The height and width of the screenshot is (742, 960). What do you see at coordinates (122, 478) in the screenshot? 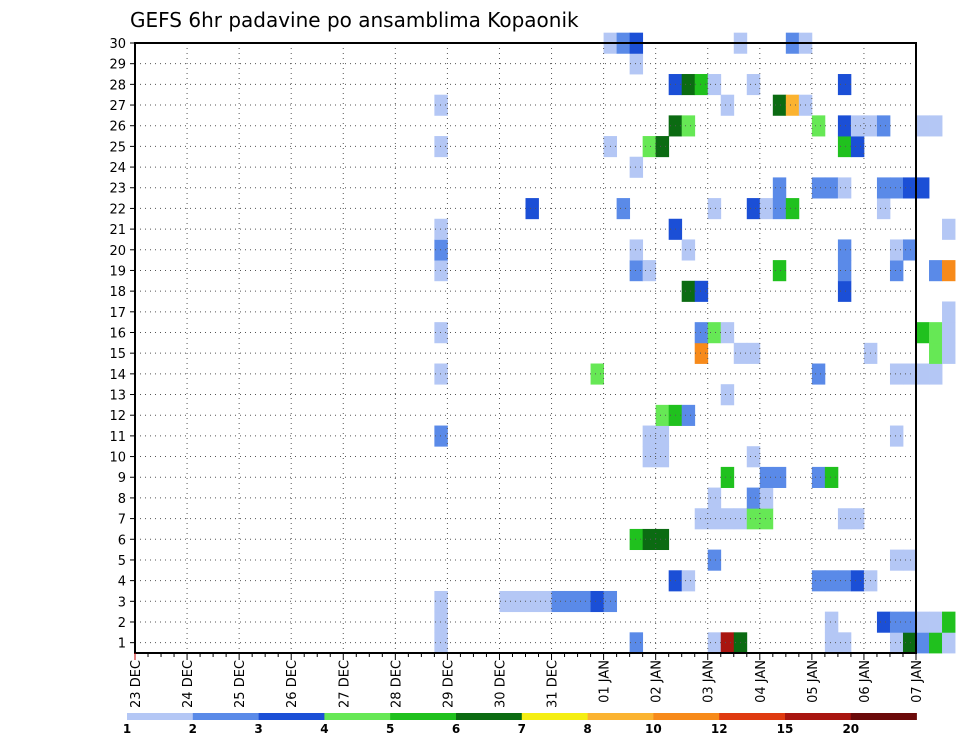
I see `y-tick-label: 9` at bounding box center [122, 478].